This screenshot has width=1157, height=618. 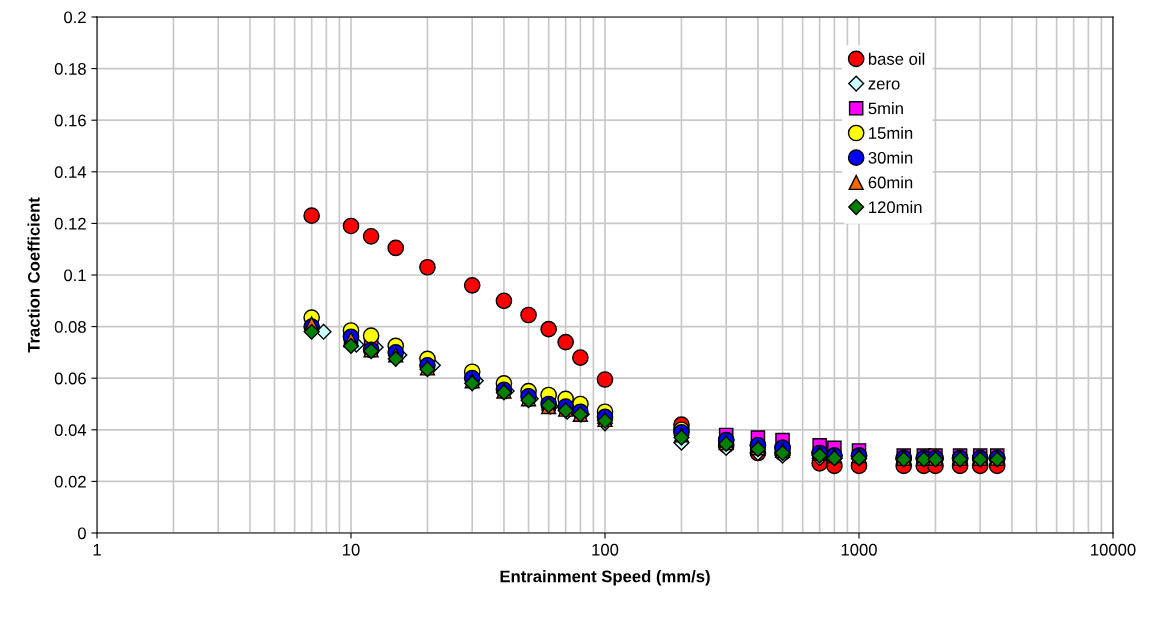 I want to click on y-tick-label: 0.08, so click(x=70, y=327).